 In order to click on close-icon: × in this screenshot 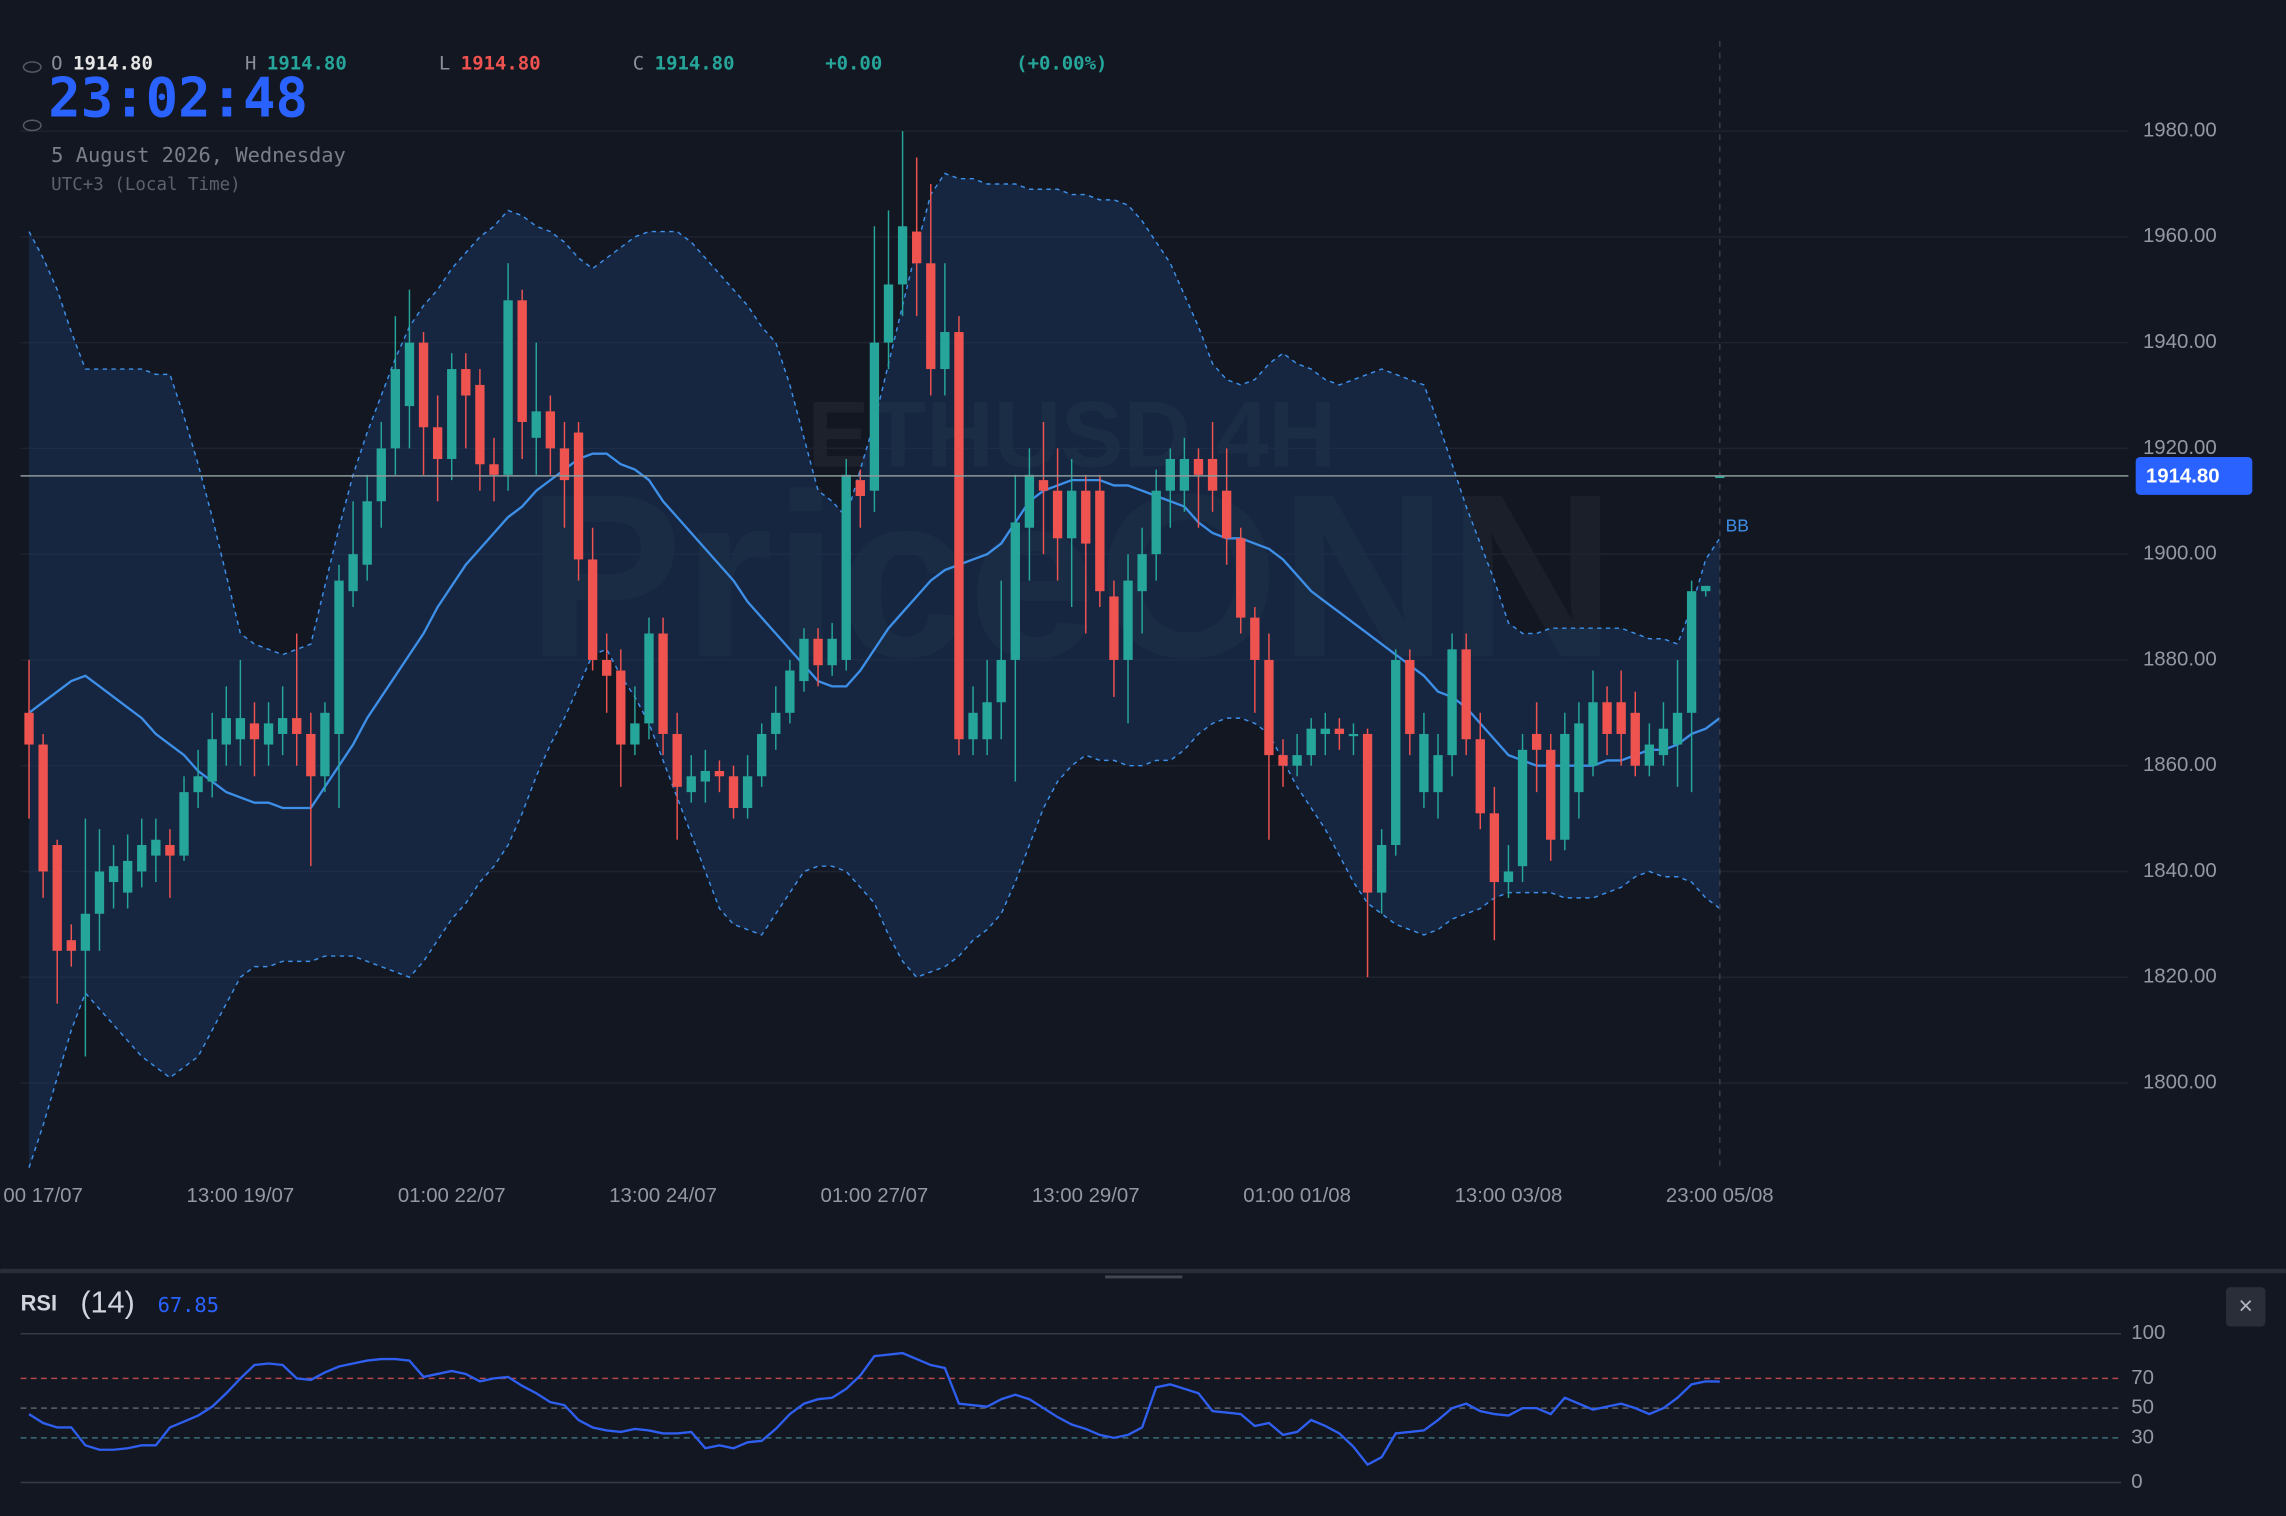, I will do `click(2246, 1306)`.